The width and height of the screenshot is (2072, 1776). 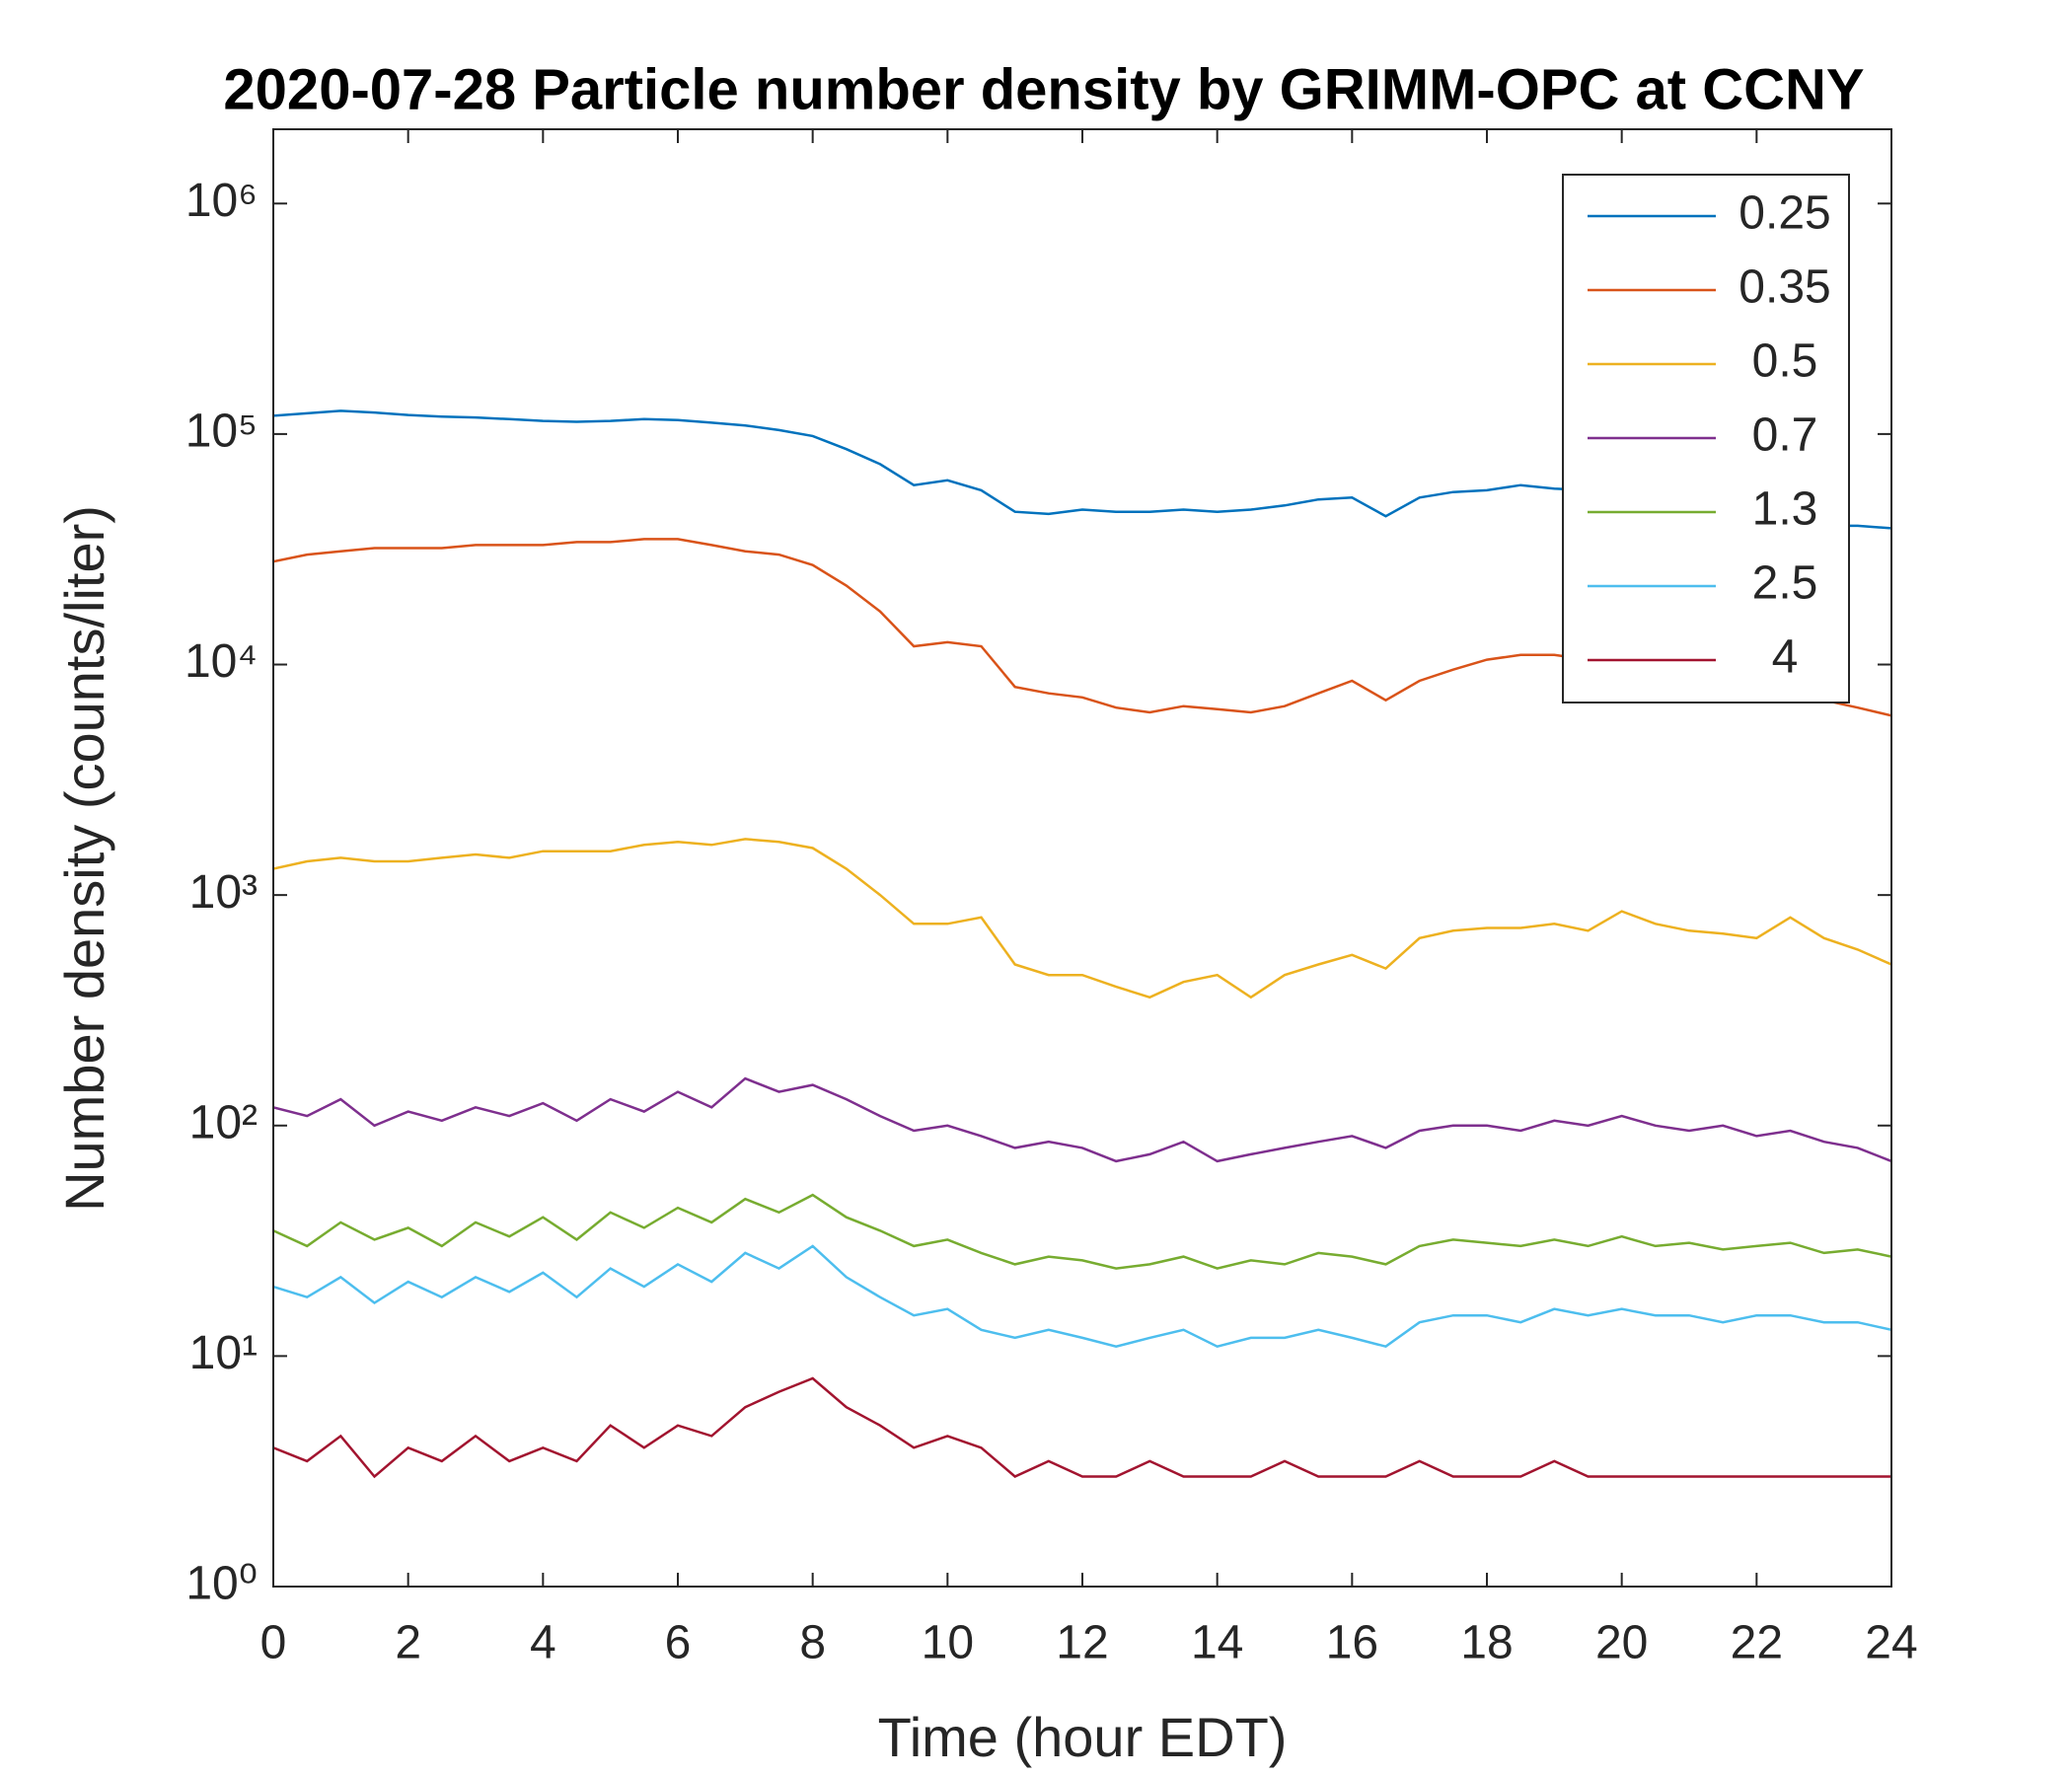 What do you see at coordinates (1217, 1643) in the screenshot?
I see `x-tick-label: 14` at bounding box center [1217, 1643].